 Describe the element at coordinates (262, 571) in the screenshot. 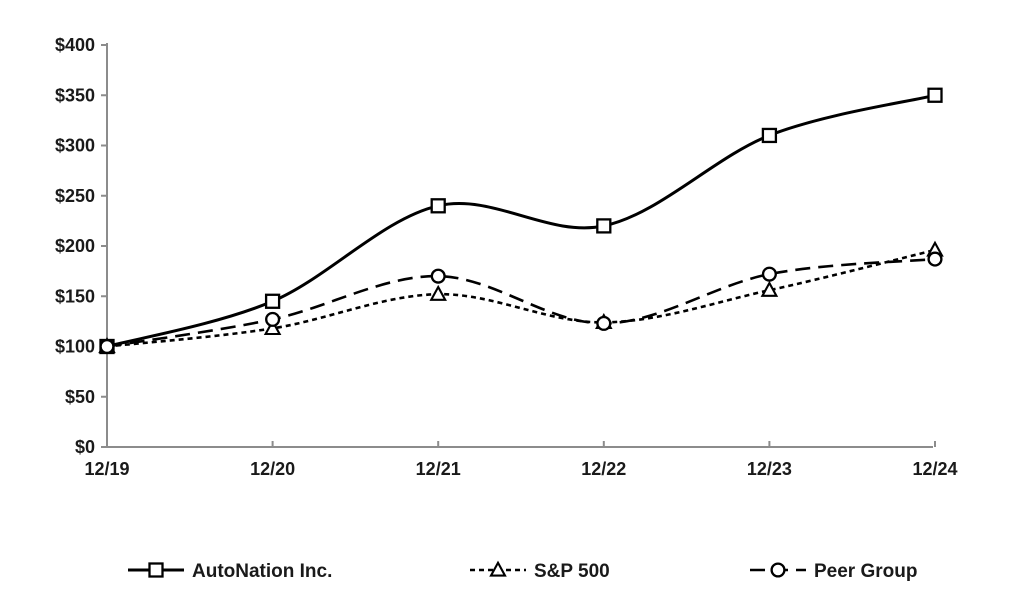

I see `legend-label-autonation-inc: AutoNation Inc.` at that location.